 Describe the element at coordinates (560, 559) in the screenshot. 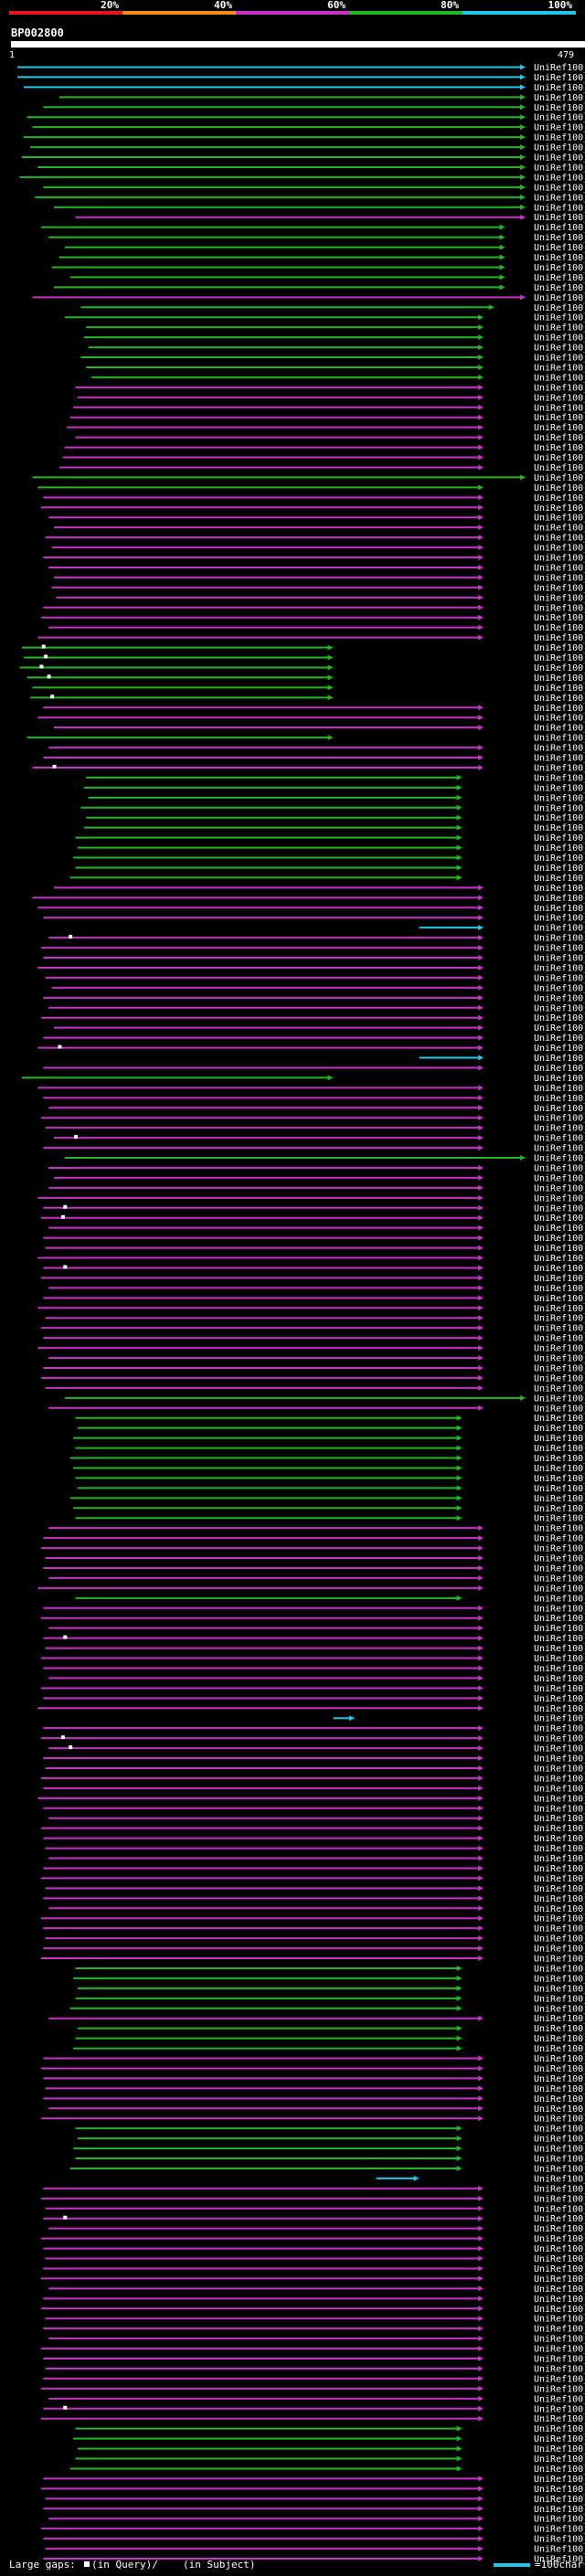

I see `hit-label: UniRef100_Q8Y1J5` at that location.